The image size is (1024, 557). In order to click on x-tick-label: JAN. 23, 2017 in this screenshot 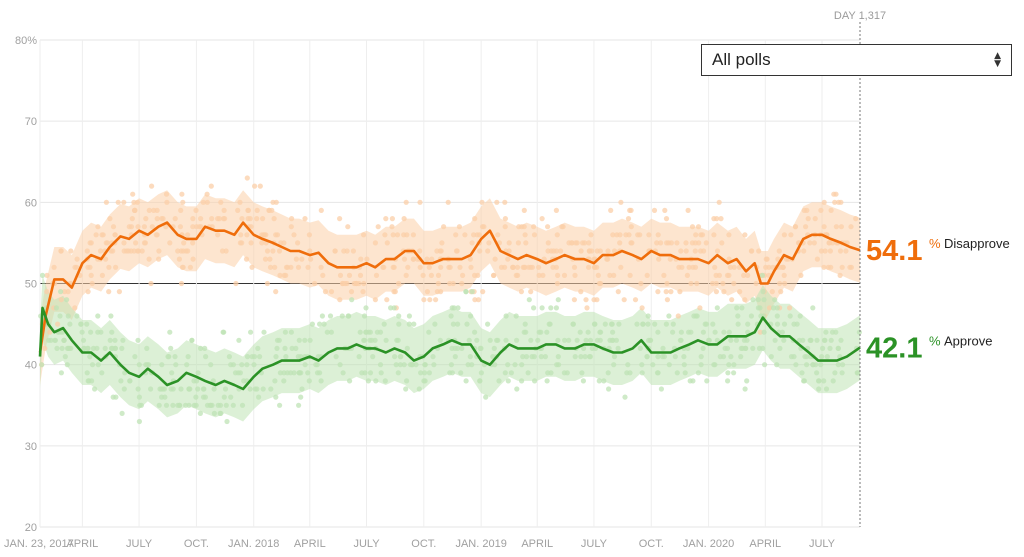, I will do `click(39, 544)`.